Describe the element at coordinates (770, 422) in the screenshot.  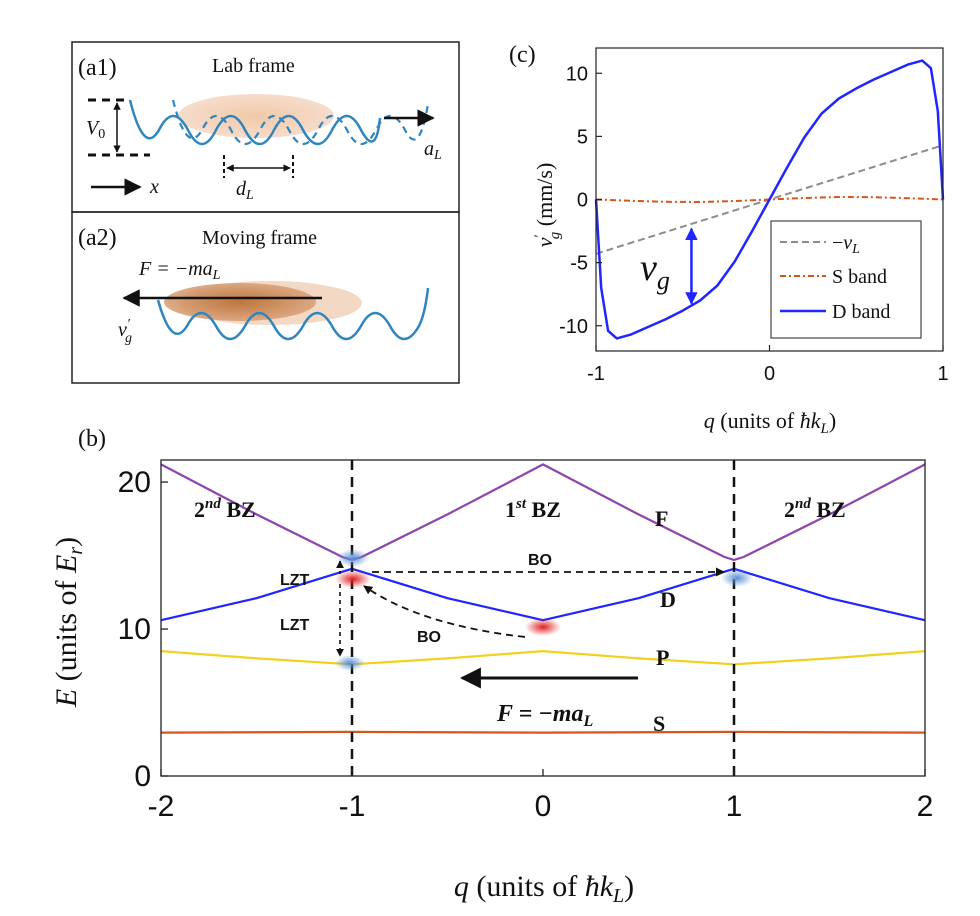
I see `chart-c-xlabel: q (units of ħkL)` at that location.